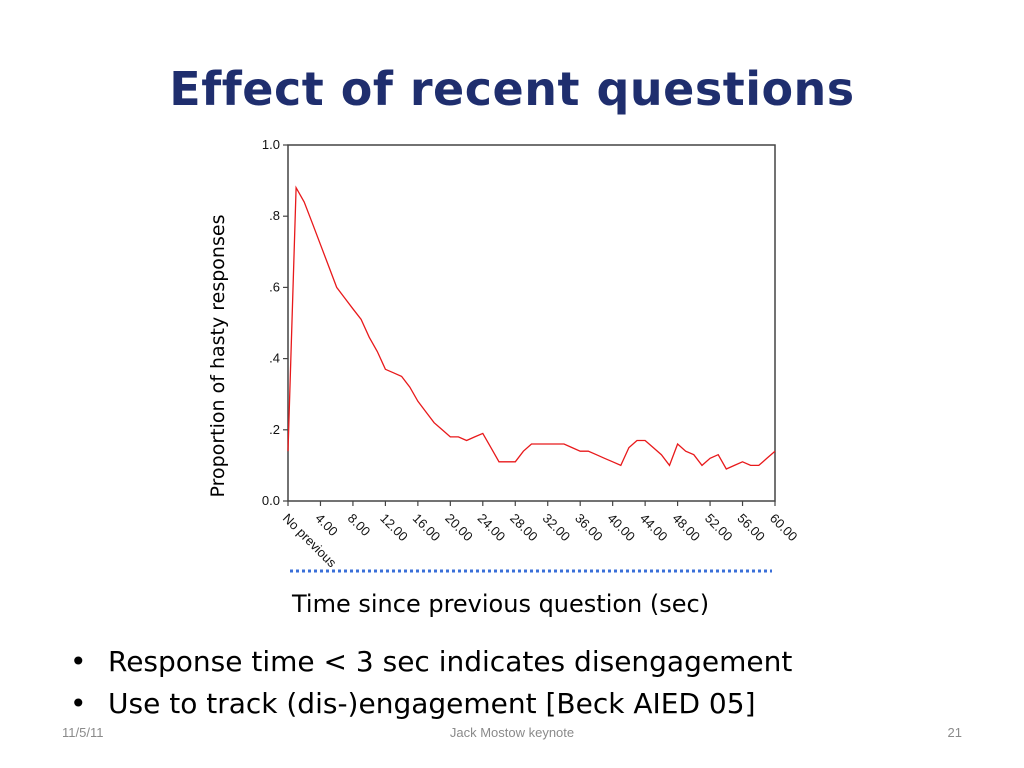 The height and width of the screenshot is (768, 1024). Describe the element at coordinates (512, 89) in the screenshot. I see `slide-title: Effect of recent questions` at that location.